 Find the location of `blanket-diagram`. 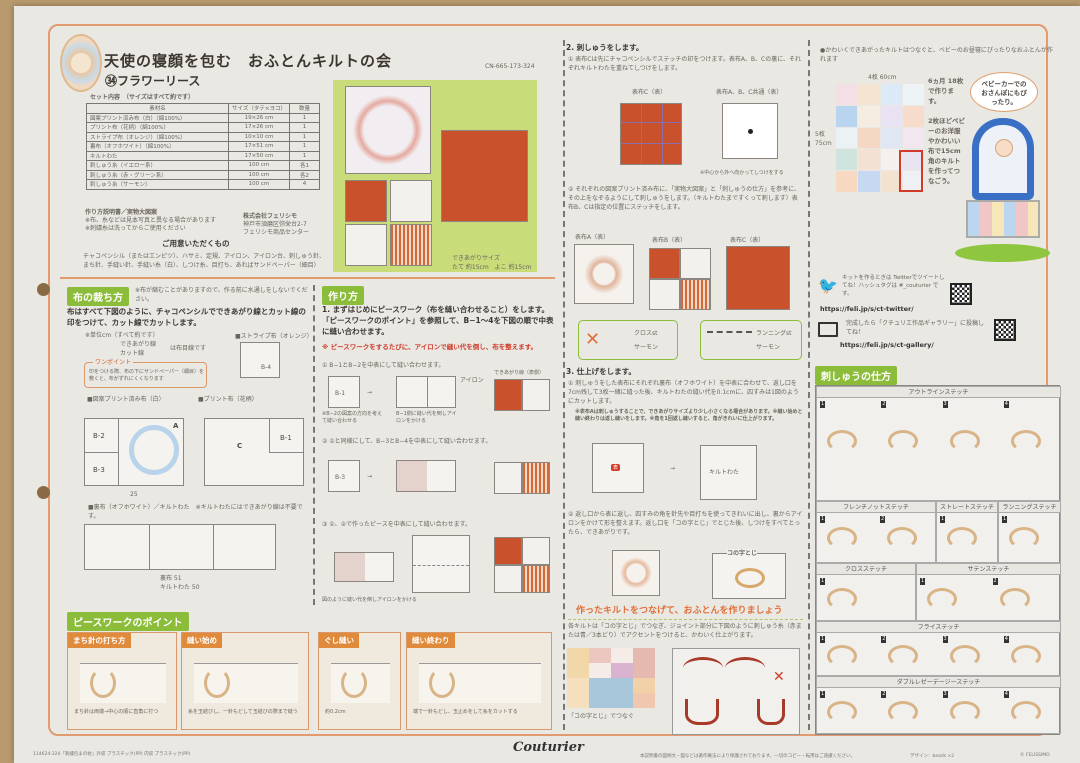

blanket-diagram is located at coordinates (880, 138).